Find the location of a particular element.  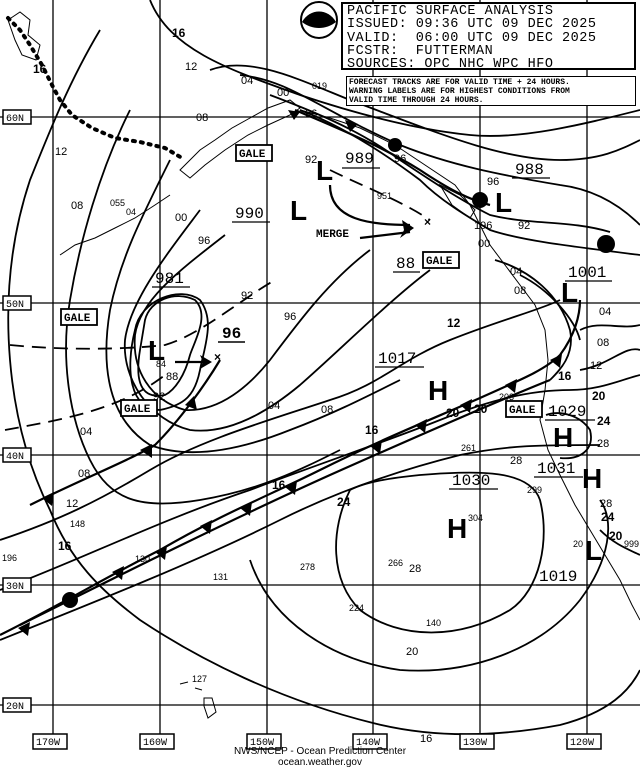

trough-line is located at coordinates (142, 314).